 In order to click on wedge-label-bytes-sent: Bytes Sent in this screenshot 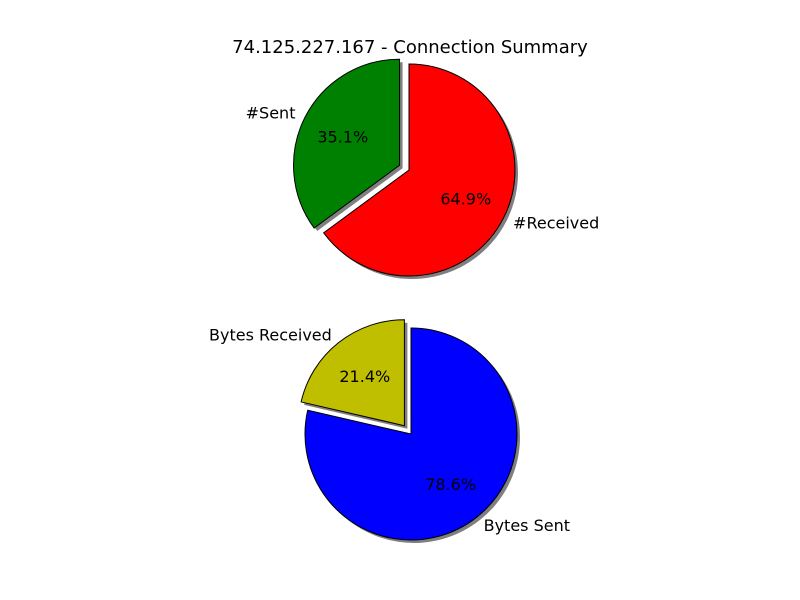, I will do `click(527, 525)`.